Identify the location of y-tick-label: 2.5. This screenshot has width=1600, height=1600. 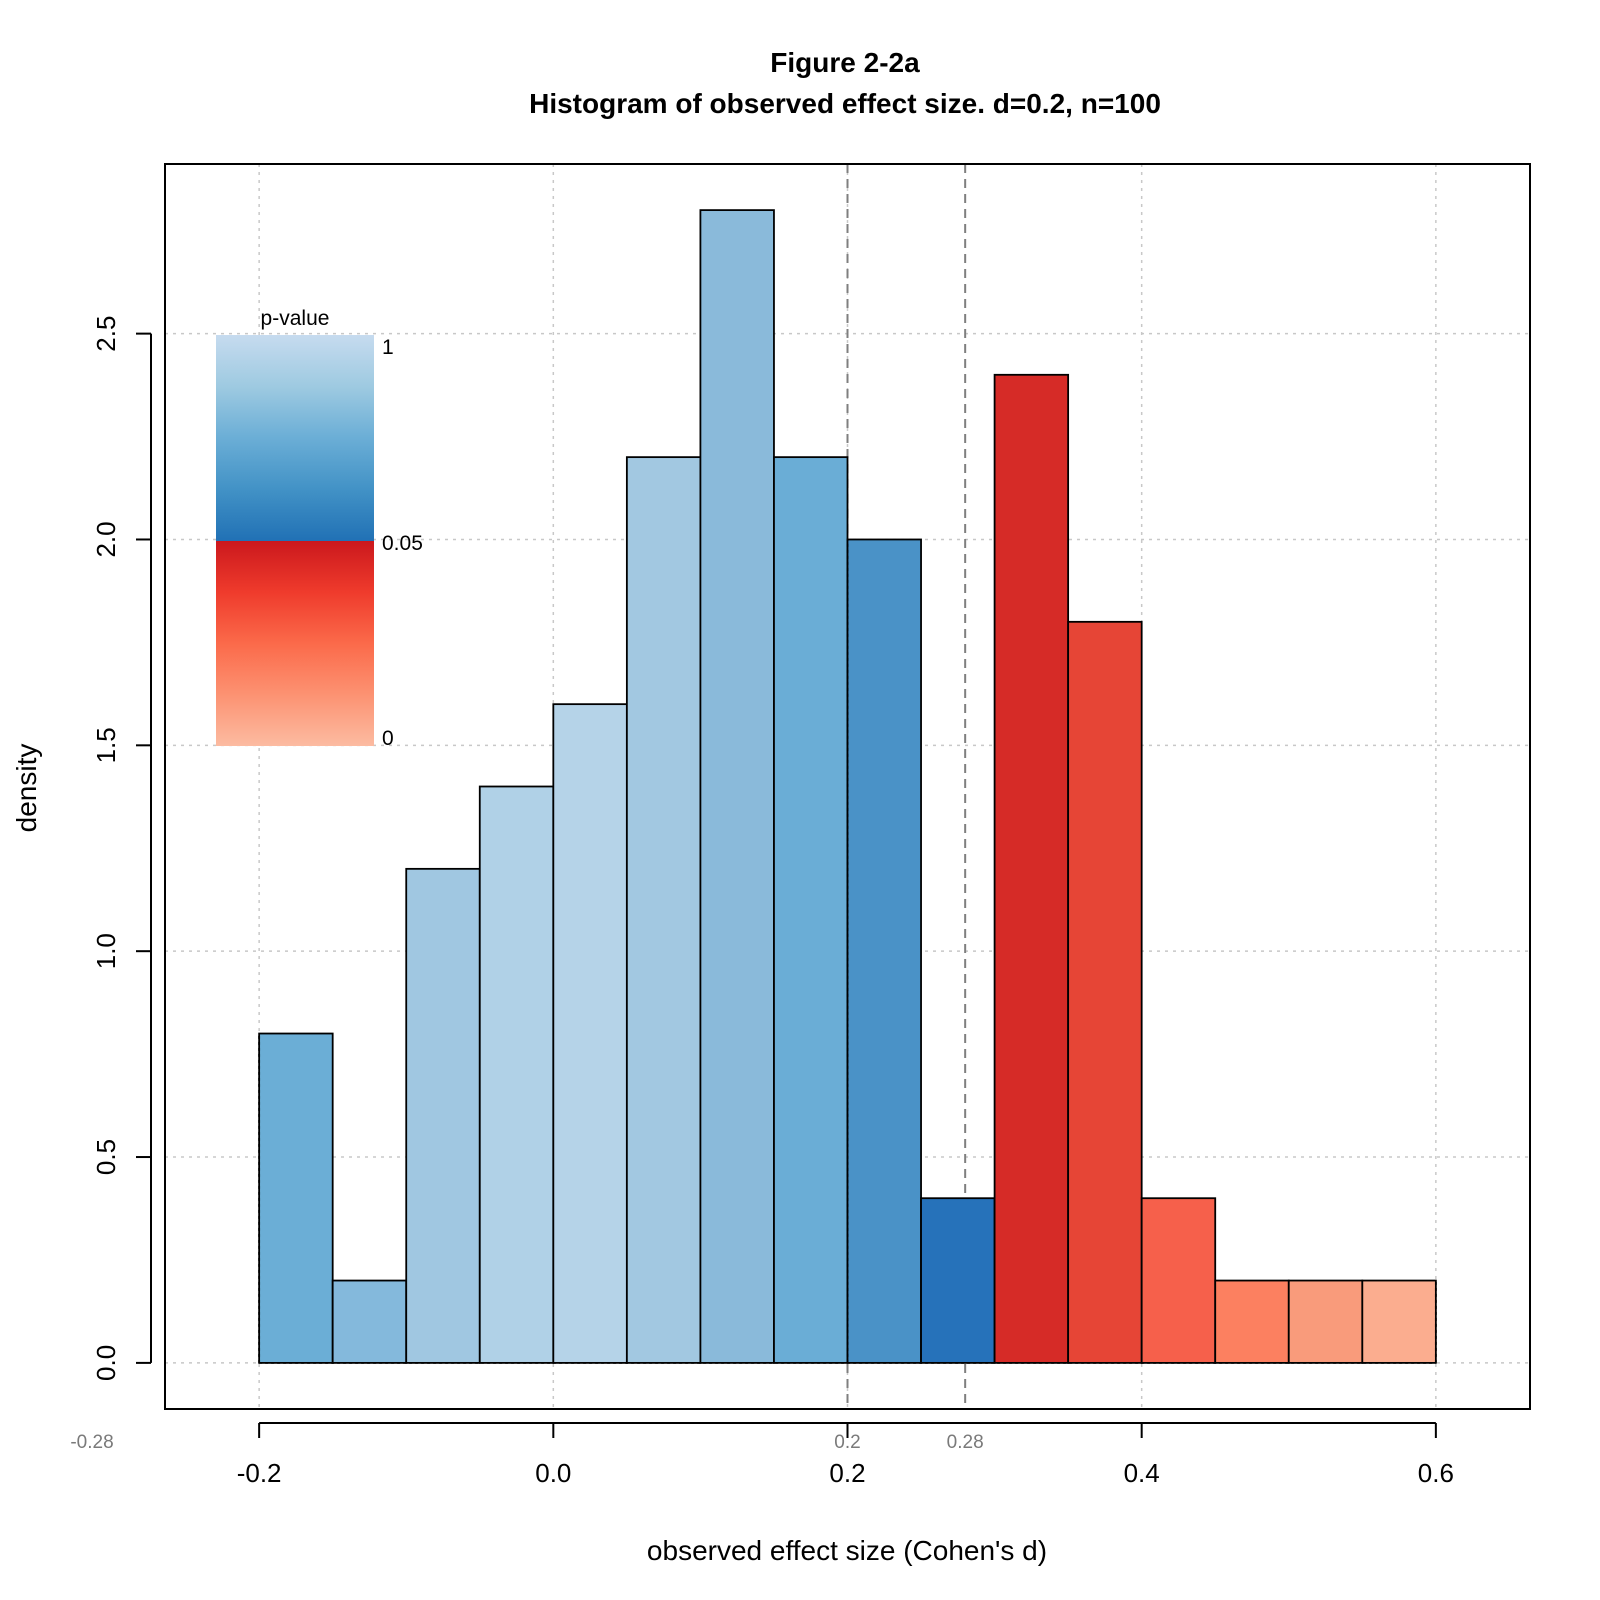
(106, 334).